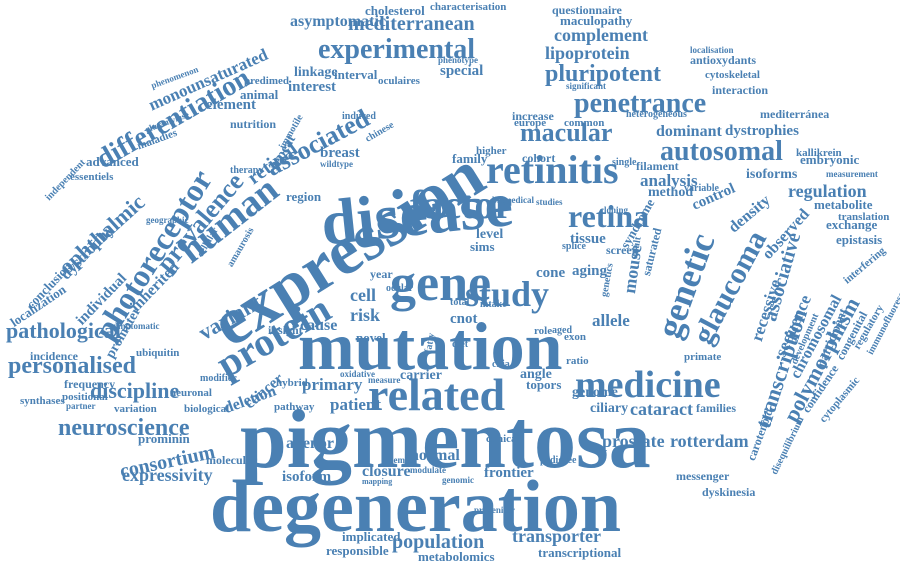  I want to click on cloud-word: aged, so click(562, 331).